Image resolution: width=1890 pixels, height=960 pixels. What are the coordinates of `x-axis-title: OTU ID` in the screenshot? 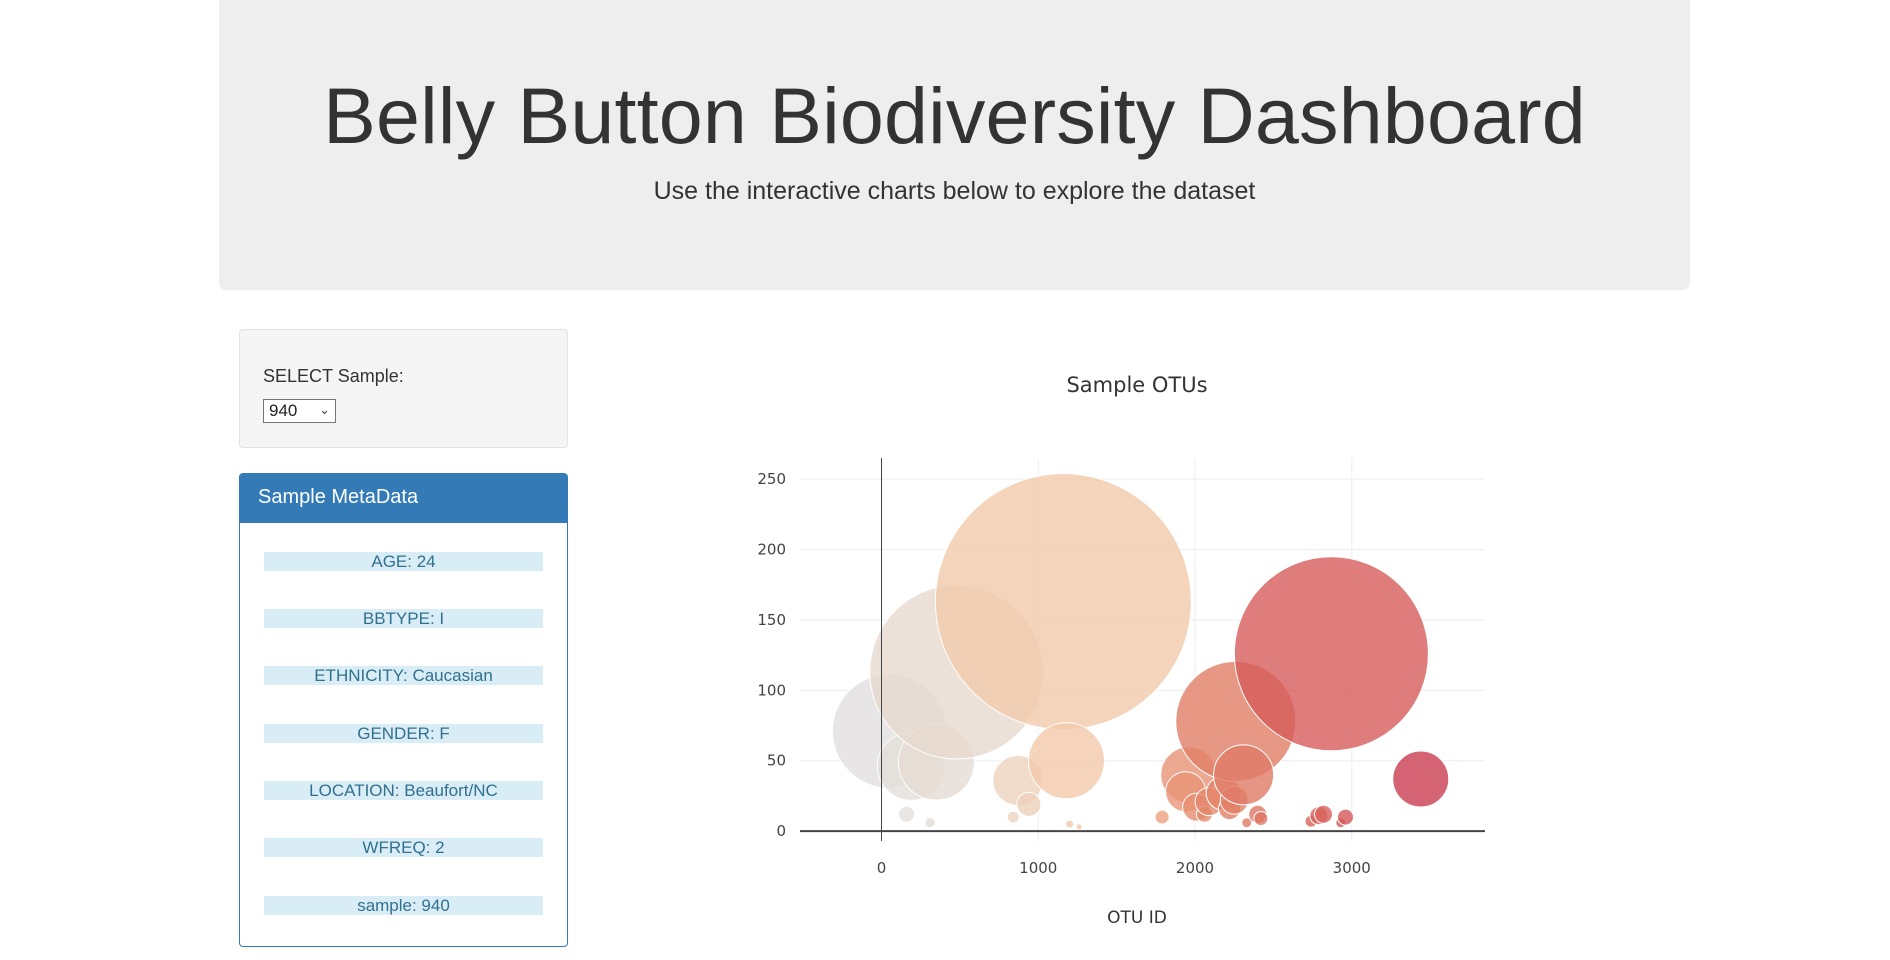 It's located at (1137, 918).